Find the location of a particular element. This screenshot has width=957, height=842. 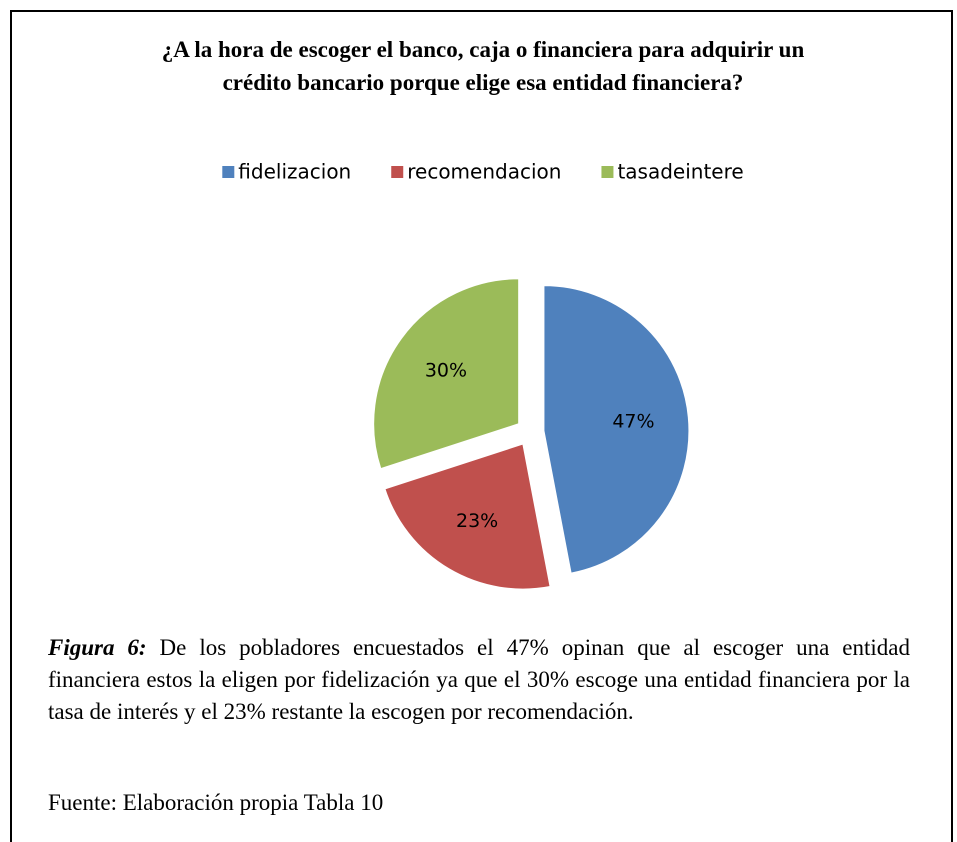

legend-label: recomendacion is located at coordinates (484, 172).